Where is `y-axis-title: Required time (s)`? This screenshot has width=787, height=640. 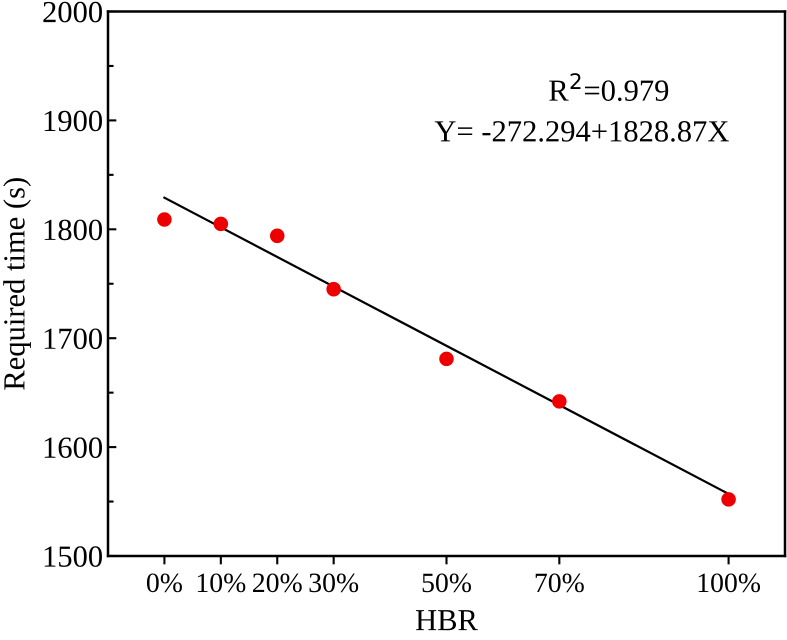 y-axis-title: Required time (s) is located at coordinates (17, 284).